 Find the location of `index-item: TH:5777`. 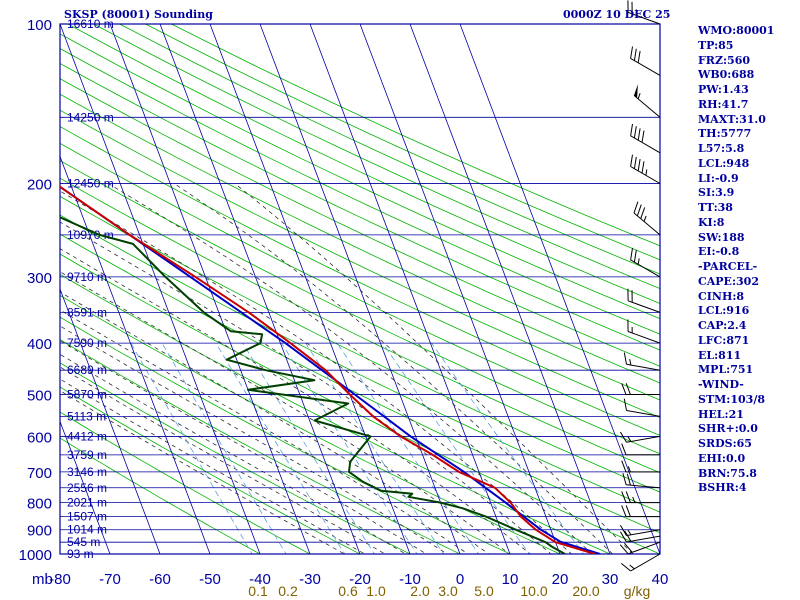

index-item: TH:5777 is located at coordinates (725, 134).